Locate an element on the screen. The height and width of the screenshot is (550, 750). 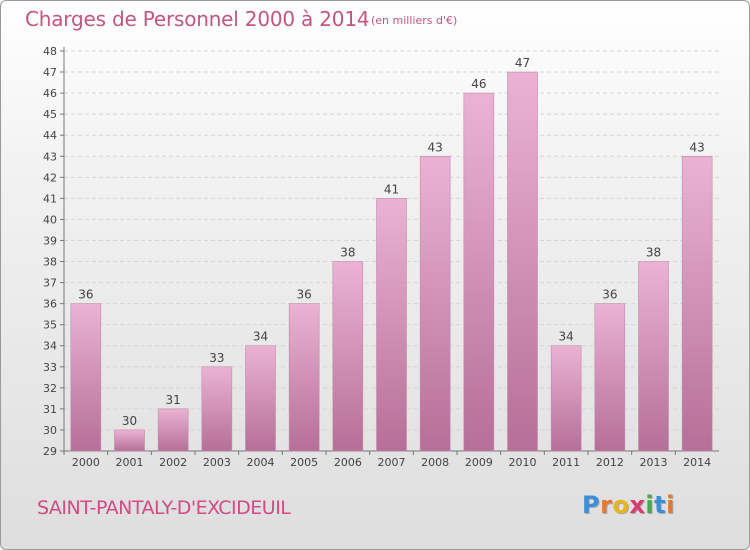
y-tick-label: 29 is located at coordinates (50, 451).